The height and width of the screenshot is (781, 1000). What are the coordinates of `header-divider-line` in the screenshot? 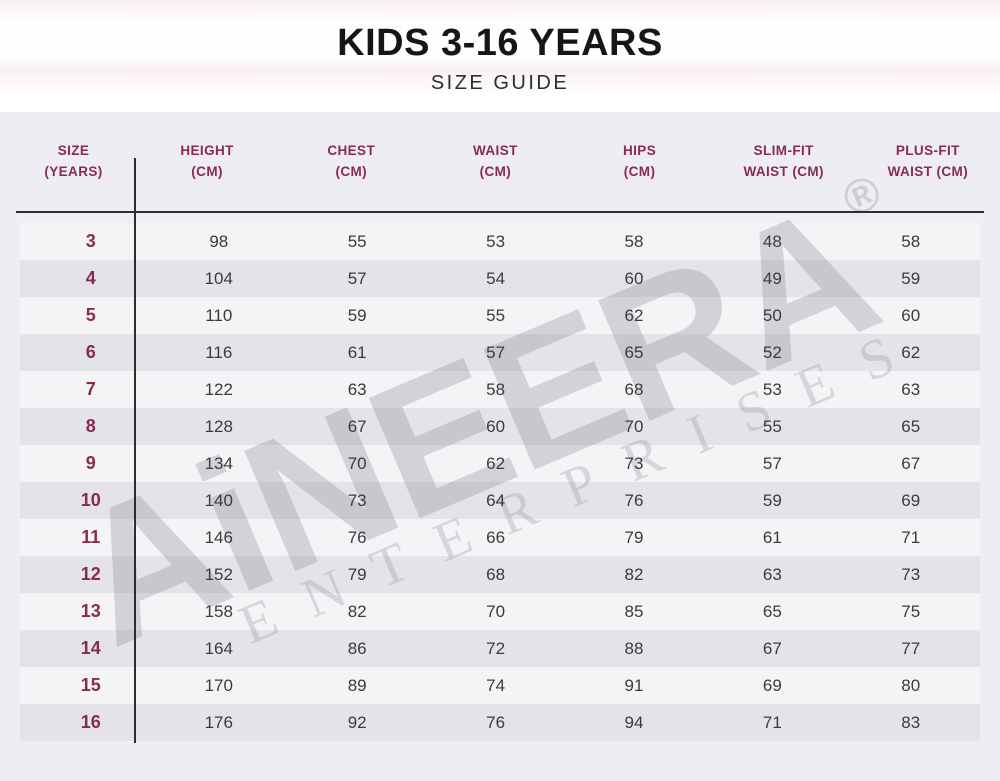 It's located at (500, 212).